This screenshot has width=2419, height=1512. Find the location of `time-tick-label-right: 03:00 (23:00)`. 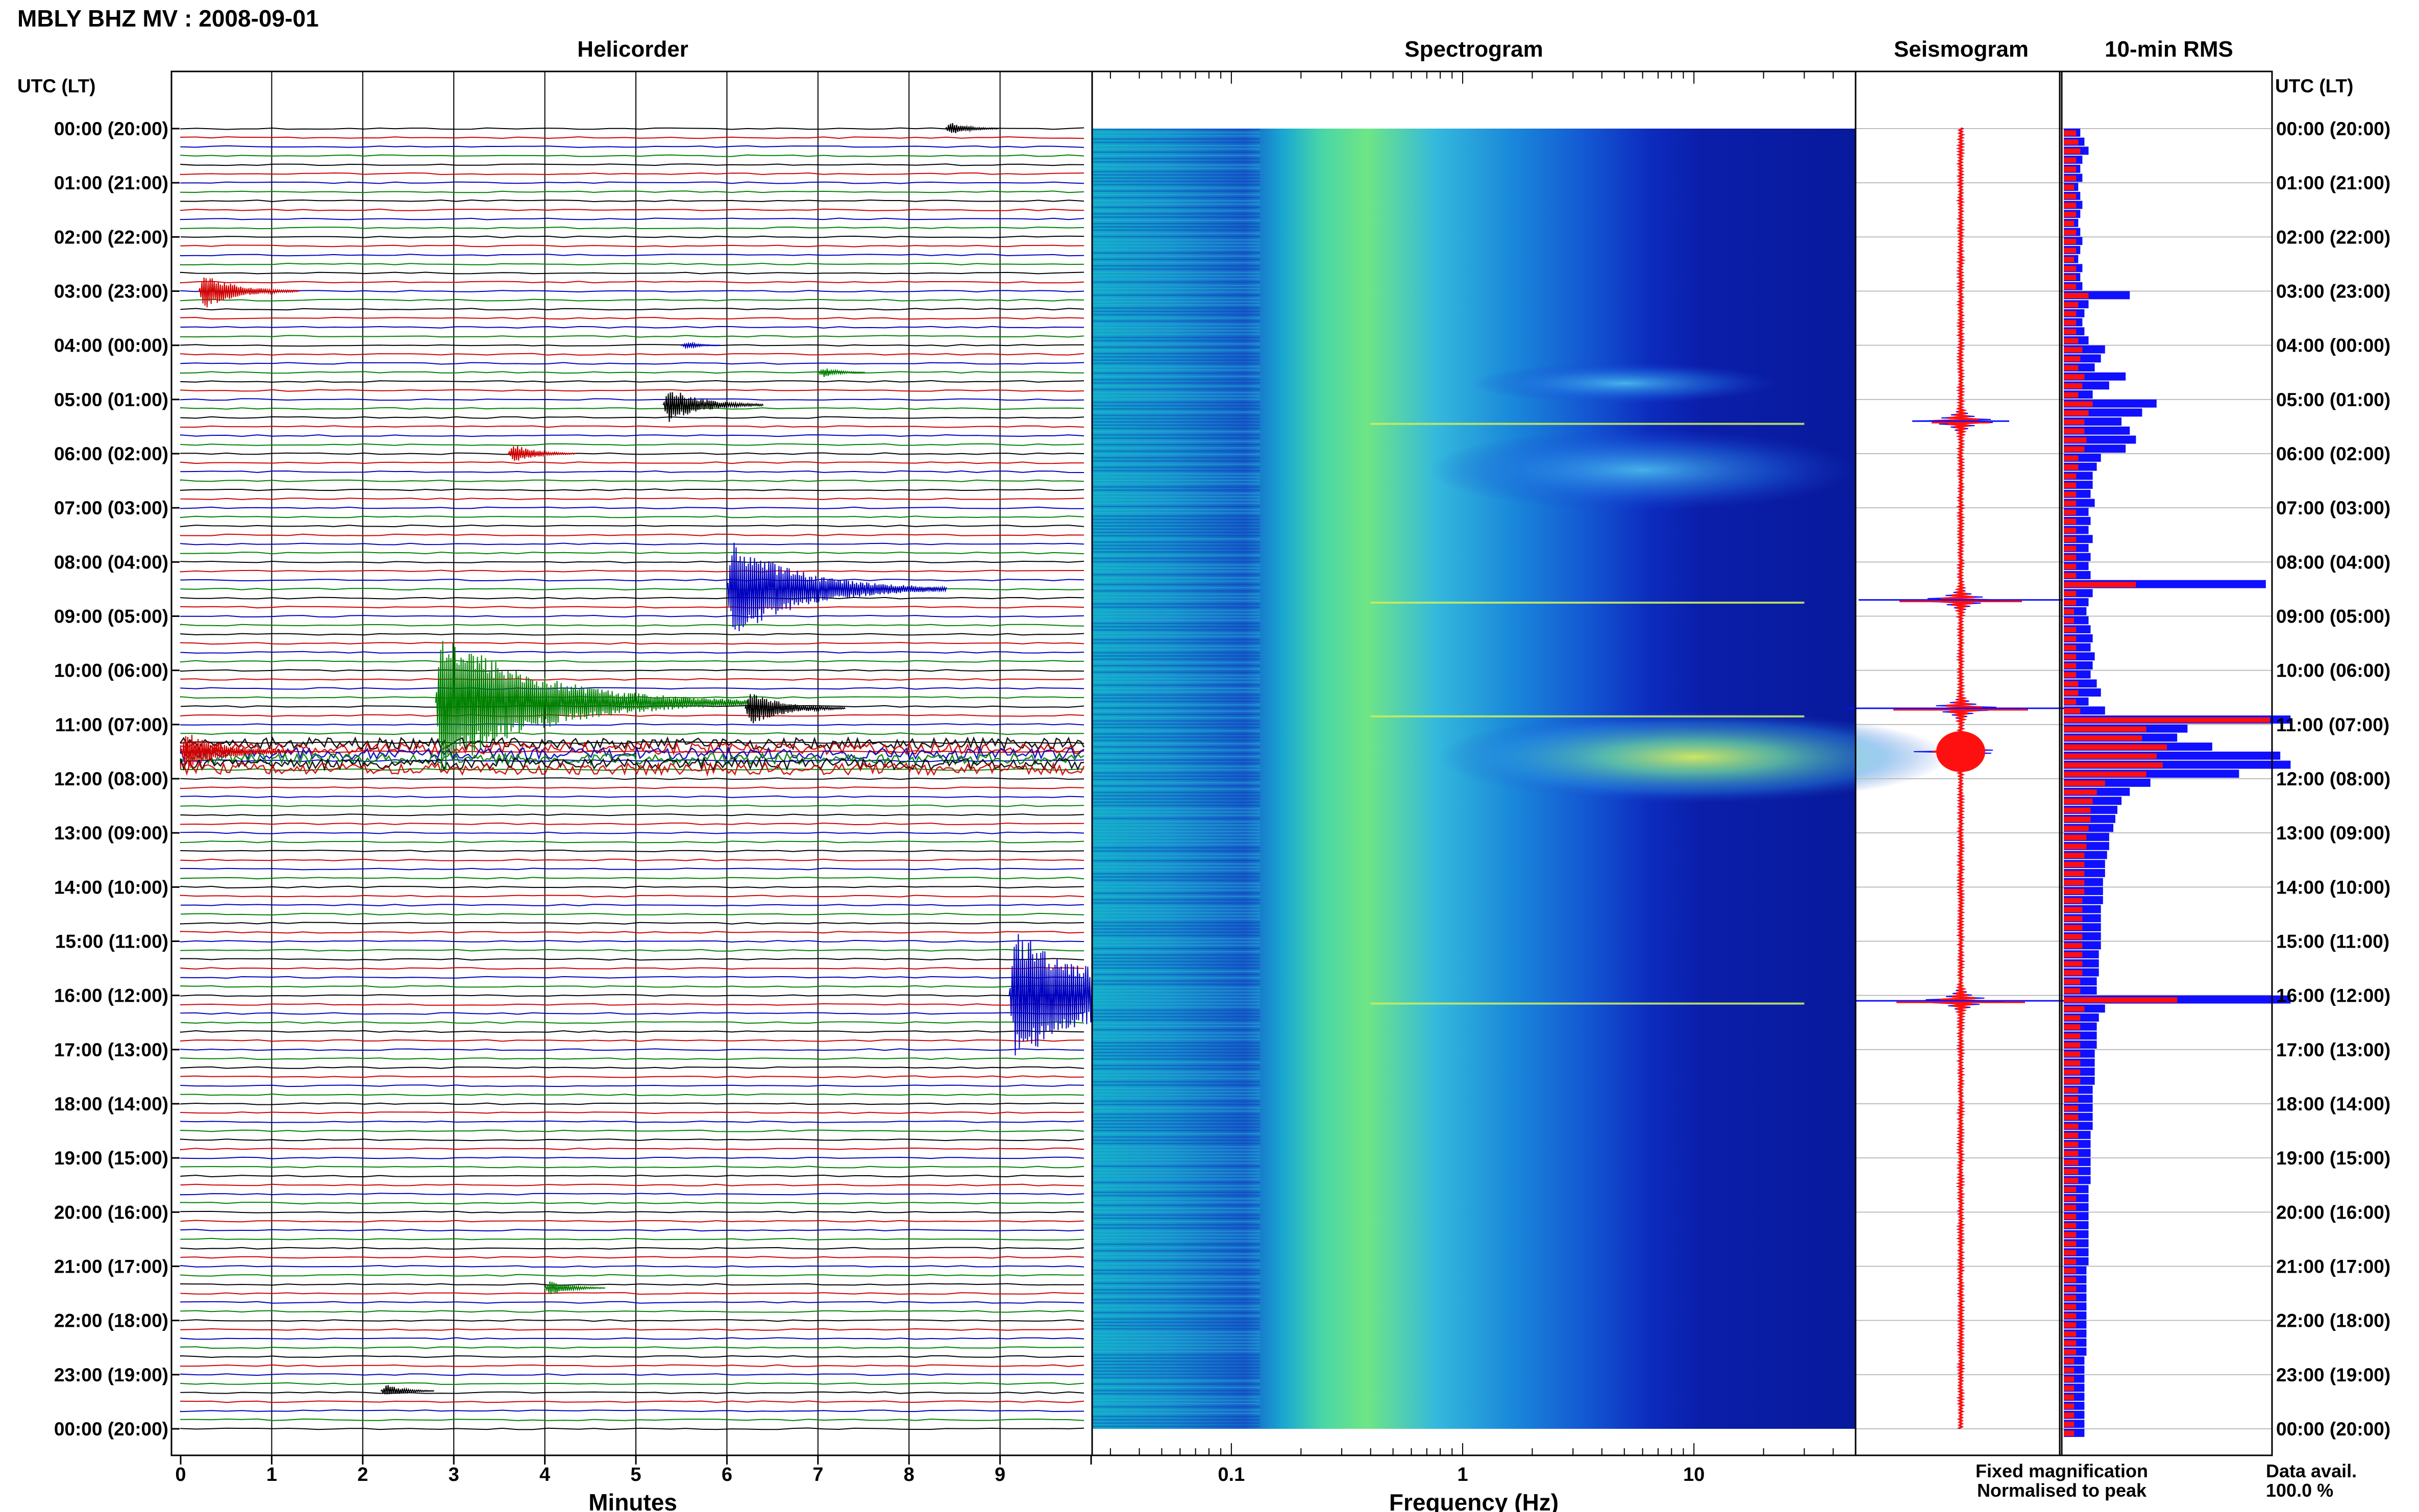

time-tick-label-right: 03:00 (23:00) is located at coordinates (2333, 291).